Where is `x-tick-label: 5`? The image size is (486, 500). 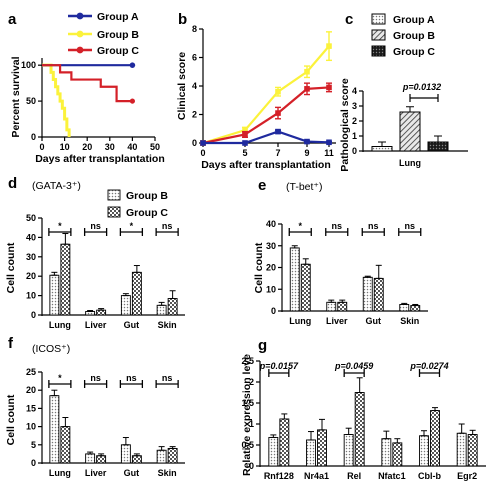 x-tick-label: 5 is located at coordinates (244, 153).